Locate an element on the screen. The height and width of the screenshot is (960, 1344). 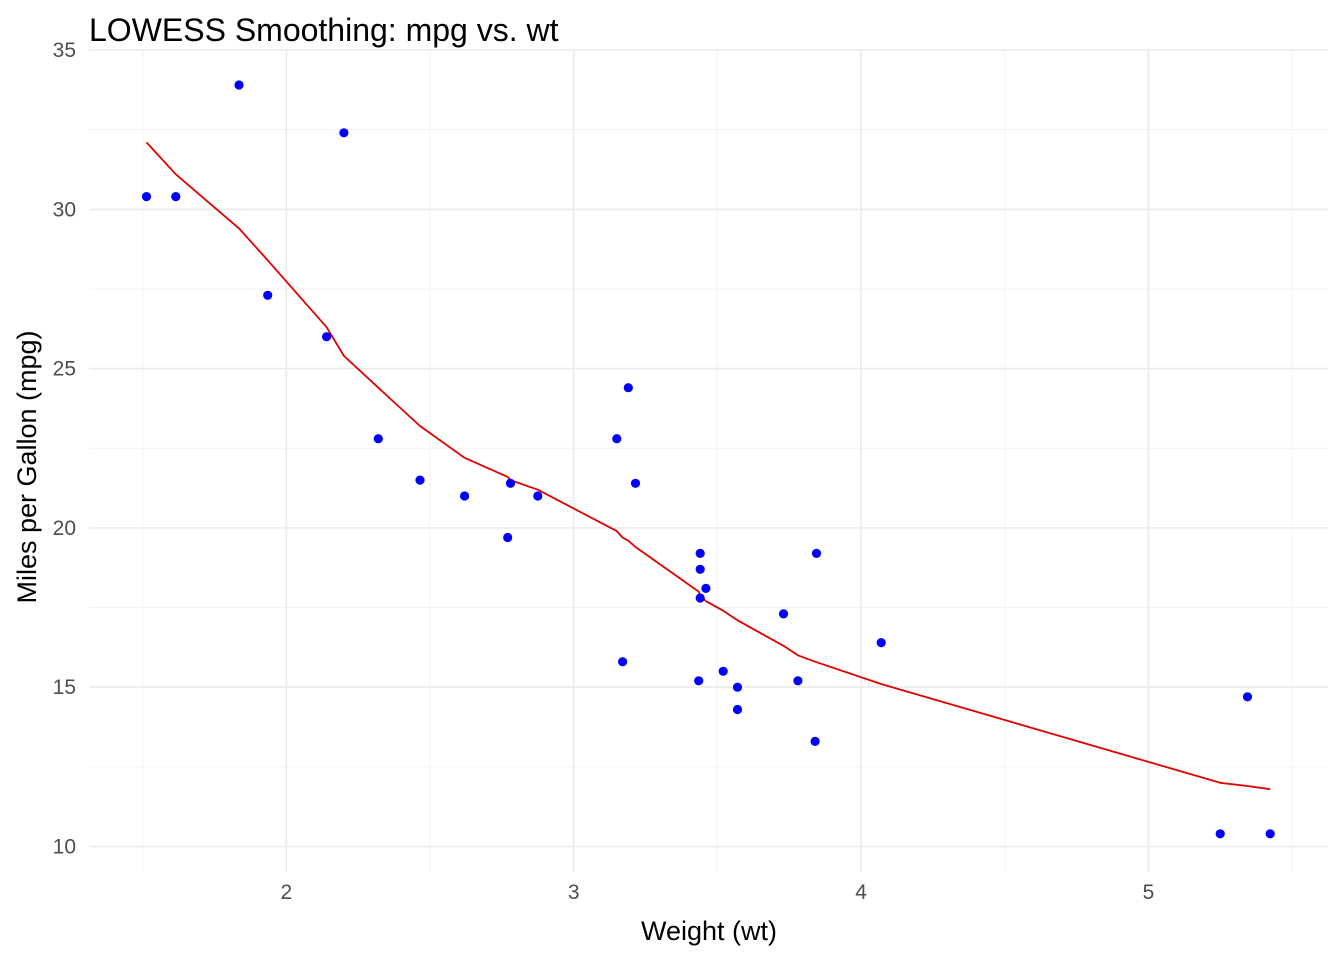
y-axis-ticks: 10 15 20 25 30 35 is located at coordinates (64, 449).